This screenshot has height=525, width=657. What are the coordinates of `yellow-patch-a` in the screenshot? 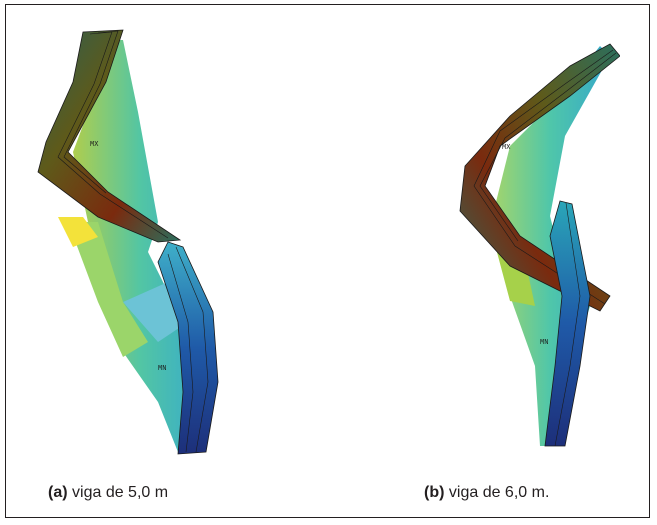 It's located at (78, 232).